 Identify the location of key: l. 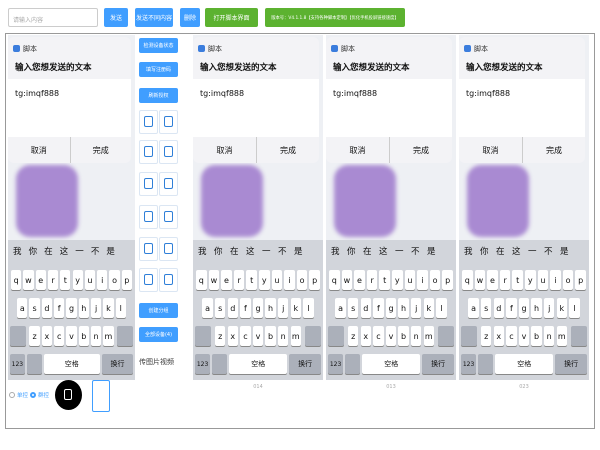
(574, 308).